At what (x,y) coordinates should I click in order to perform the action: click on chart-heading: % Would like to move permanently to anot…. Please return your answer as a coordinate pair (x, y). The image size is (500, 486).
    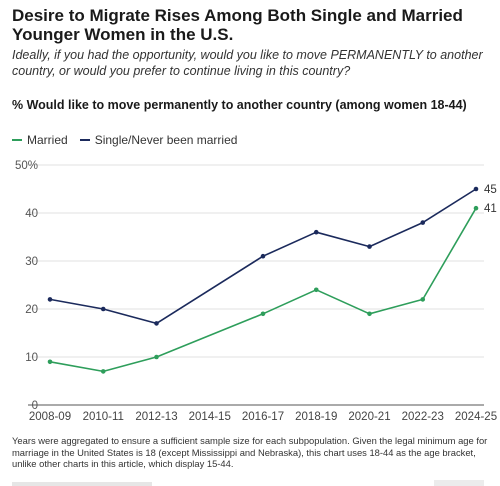
    Looking at the image, I should click on (239, 105).